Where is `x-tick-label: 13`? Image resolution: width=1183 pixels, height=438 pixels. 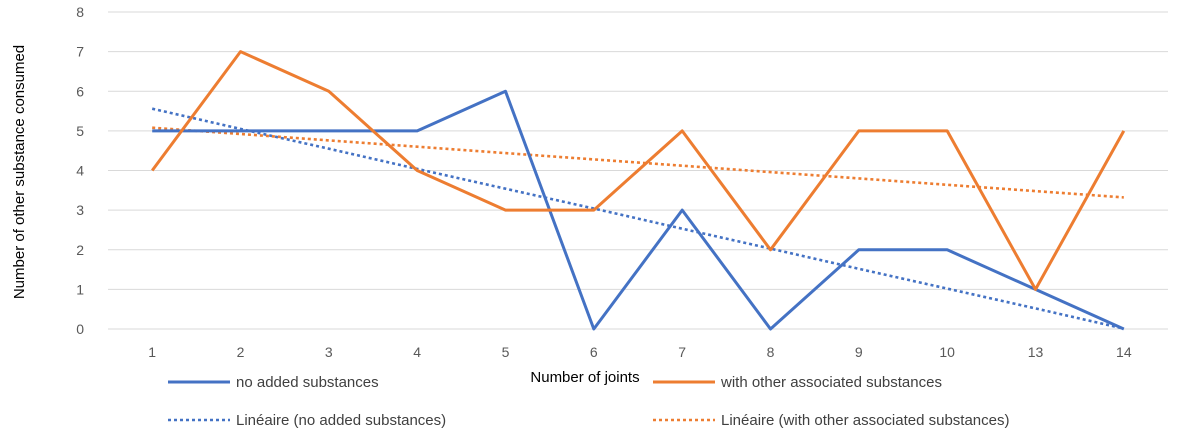 x-tick-label: 13 is located at coordinates (1036, 352).